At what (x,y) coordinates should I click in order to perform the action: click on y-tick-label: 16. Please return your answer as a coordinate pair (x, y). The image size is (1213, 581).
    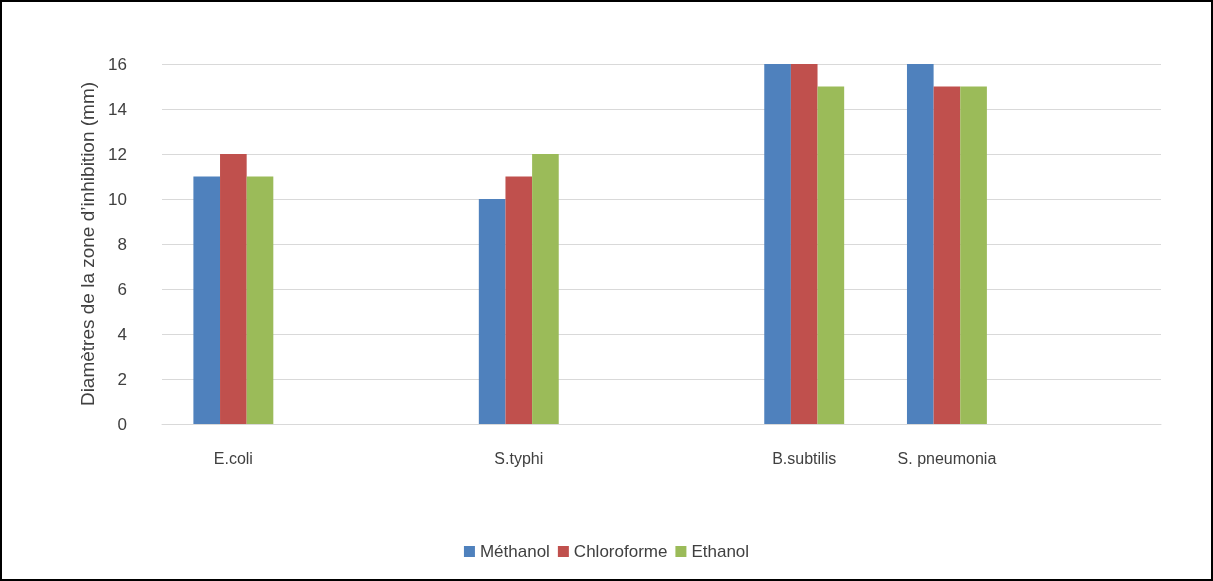
    Looking at the image, I should click on (117, 64).